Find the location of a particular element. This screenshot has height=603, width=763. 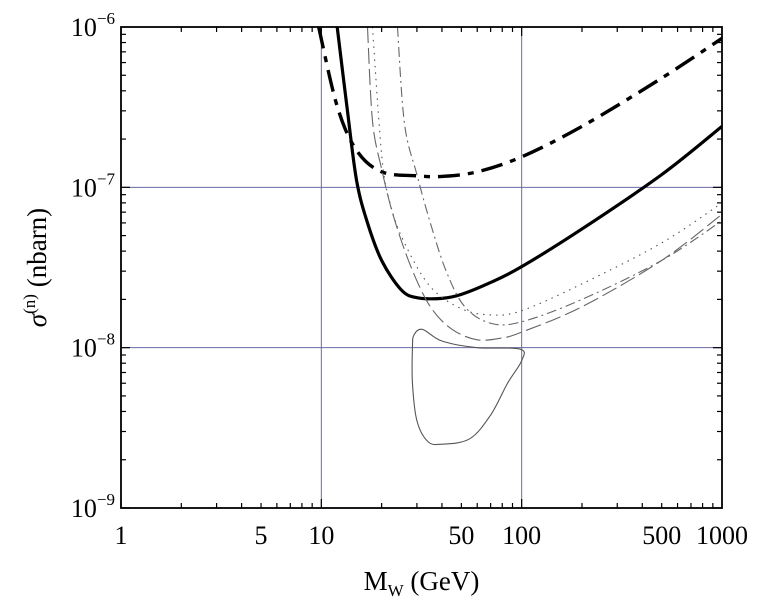

x-tick-label: 500 is located at coordinates (661, 535).